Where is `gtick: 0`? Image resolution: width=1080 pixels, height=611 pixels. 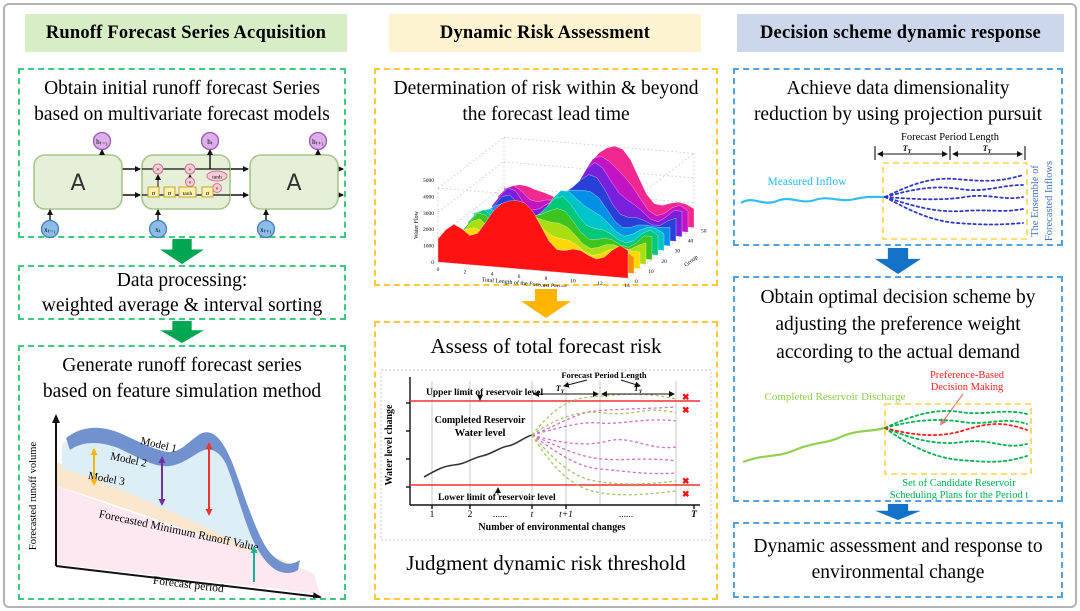
gtick: 0 is located at coordinates (636, 282).